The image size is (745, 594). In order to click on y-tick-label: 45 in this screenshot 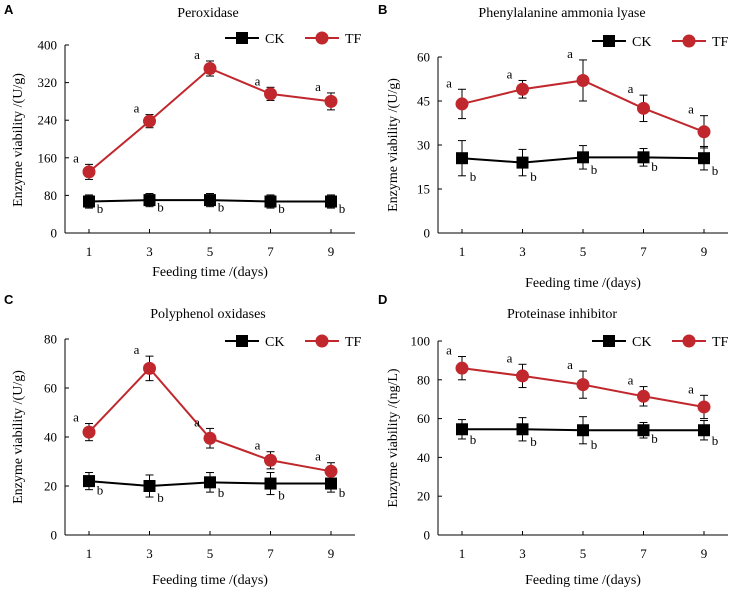, I will do `click(423, 101)`.